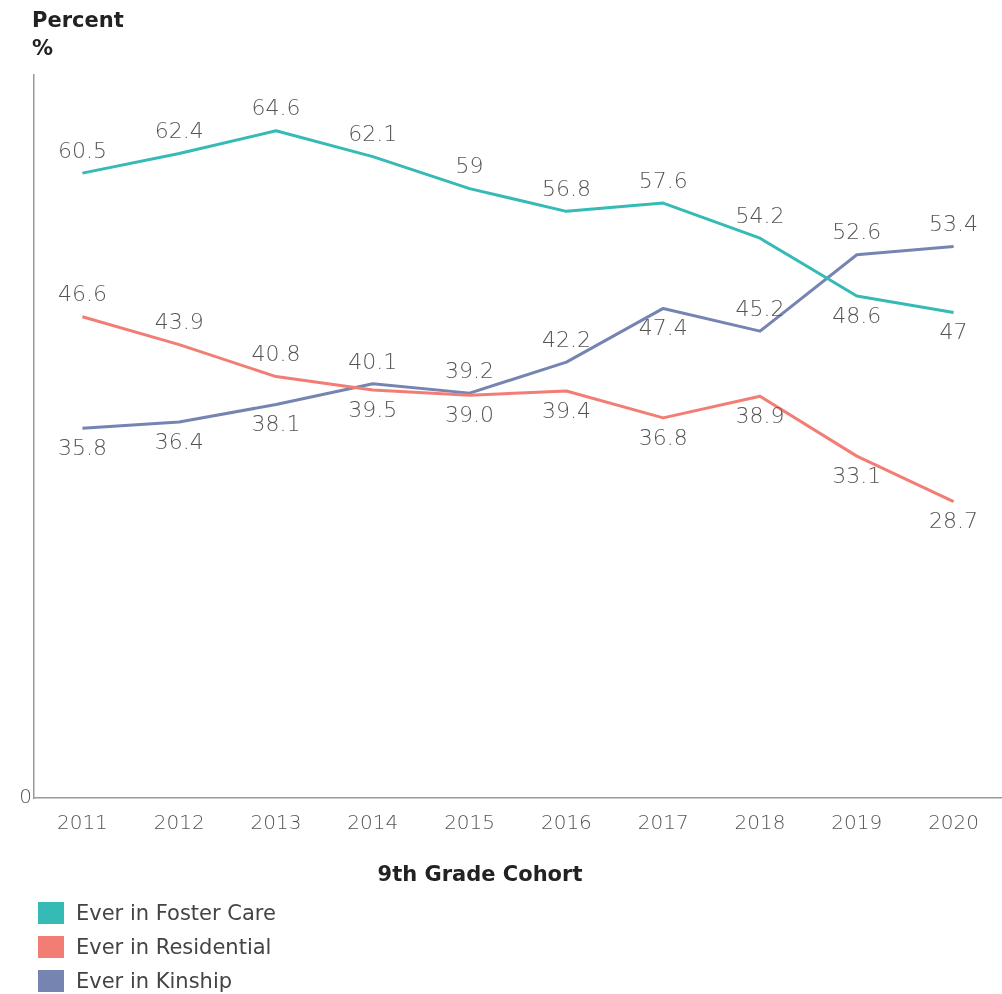 The width and height of the screenshot is (1002, 994). Describe the element at coordinates (760, 308) in the screenshot. I see `data-label: 45.2` at that location.